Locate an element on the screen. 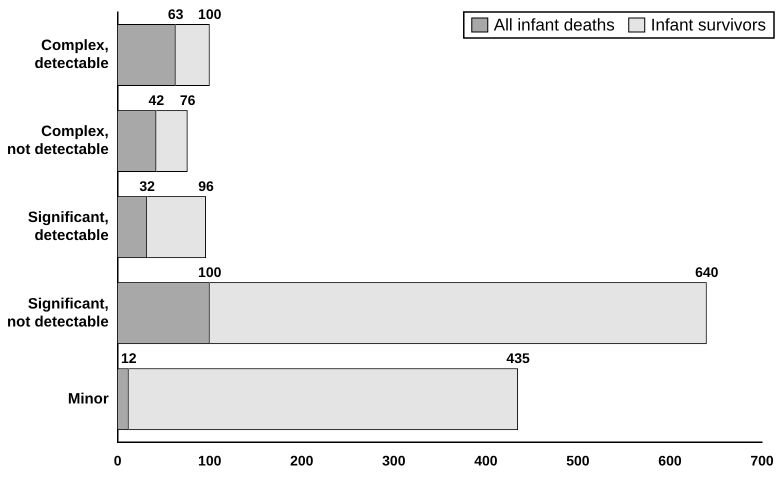 This screenshot has height=477, width=784. y-tick-label: Minor is located at coordinates (88, 399).